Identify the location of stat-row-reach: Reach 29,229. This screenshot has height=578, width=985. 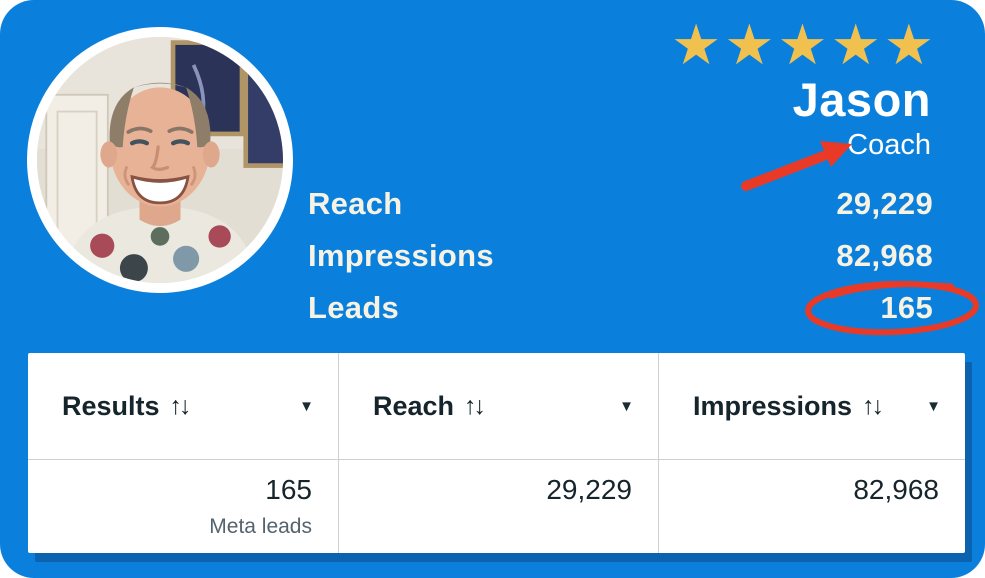
(620, 212).